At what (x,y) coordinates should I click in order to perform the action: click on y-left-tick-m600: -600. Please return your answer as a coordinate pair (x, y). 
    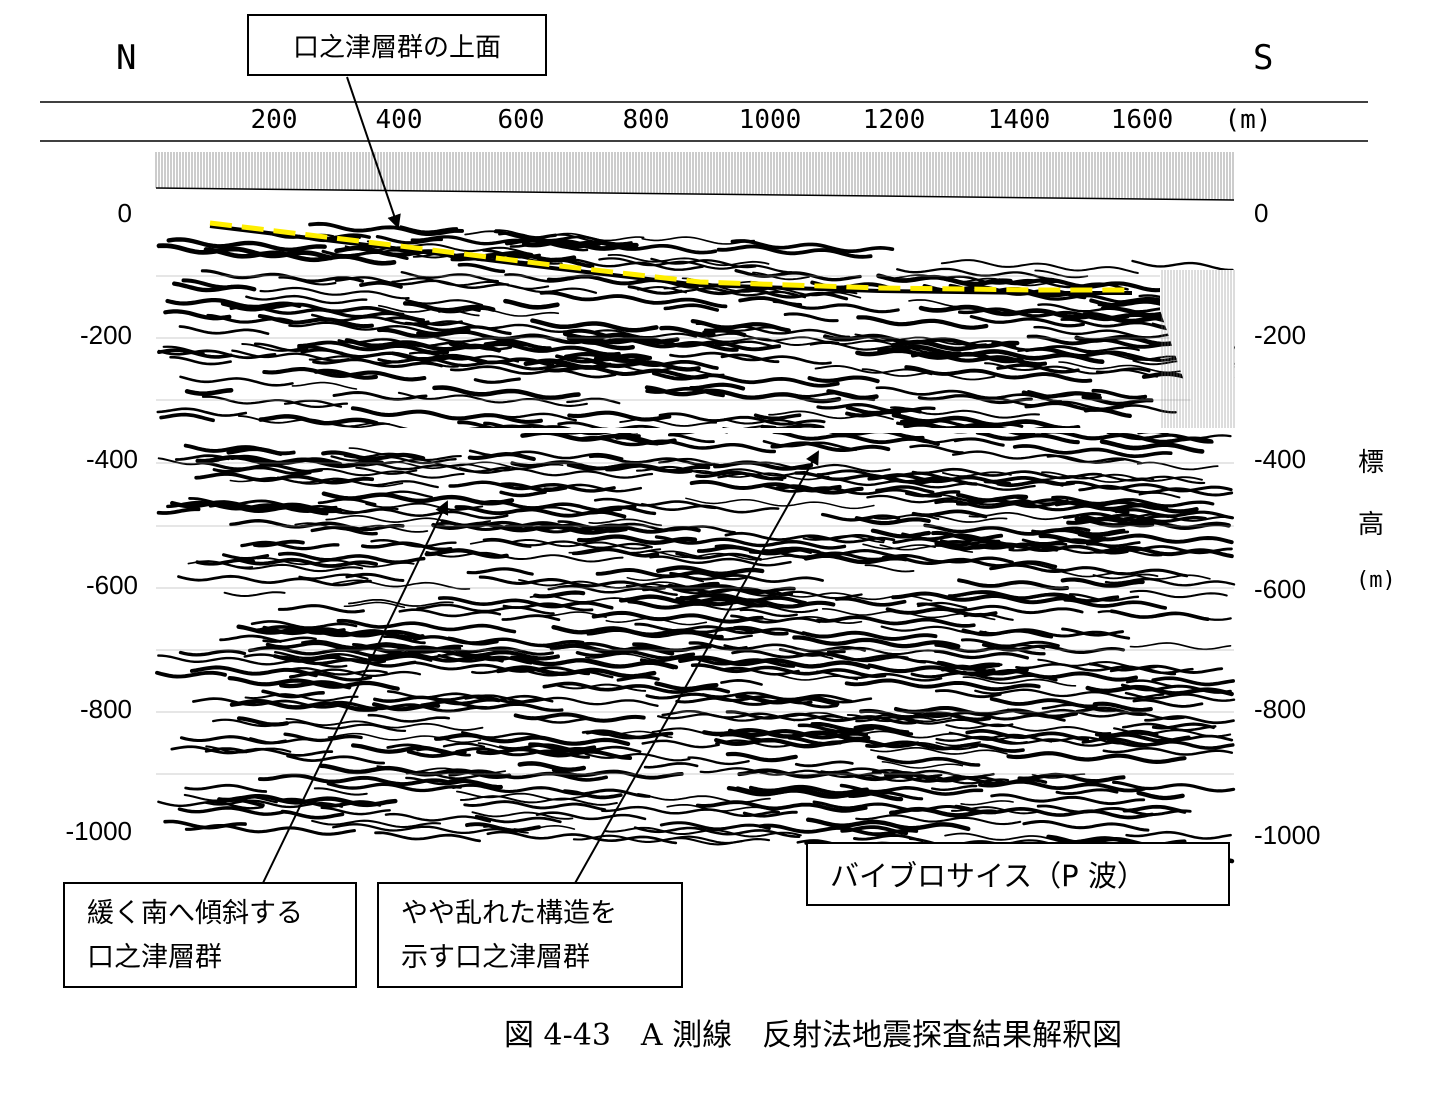
    Looking at the image, I should click on (111, 585).